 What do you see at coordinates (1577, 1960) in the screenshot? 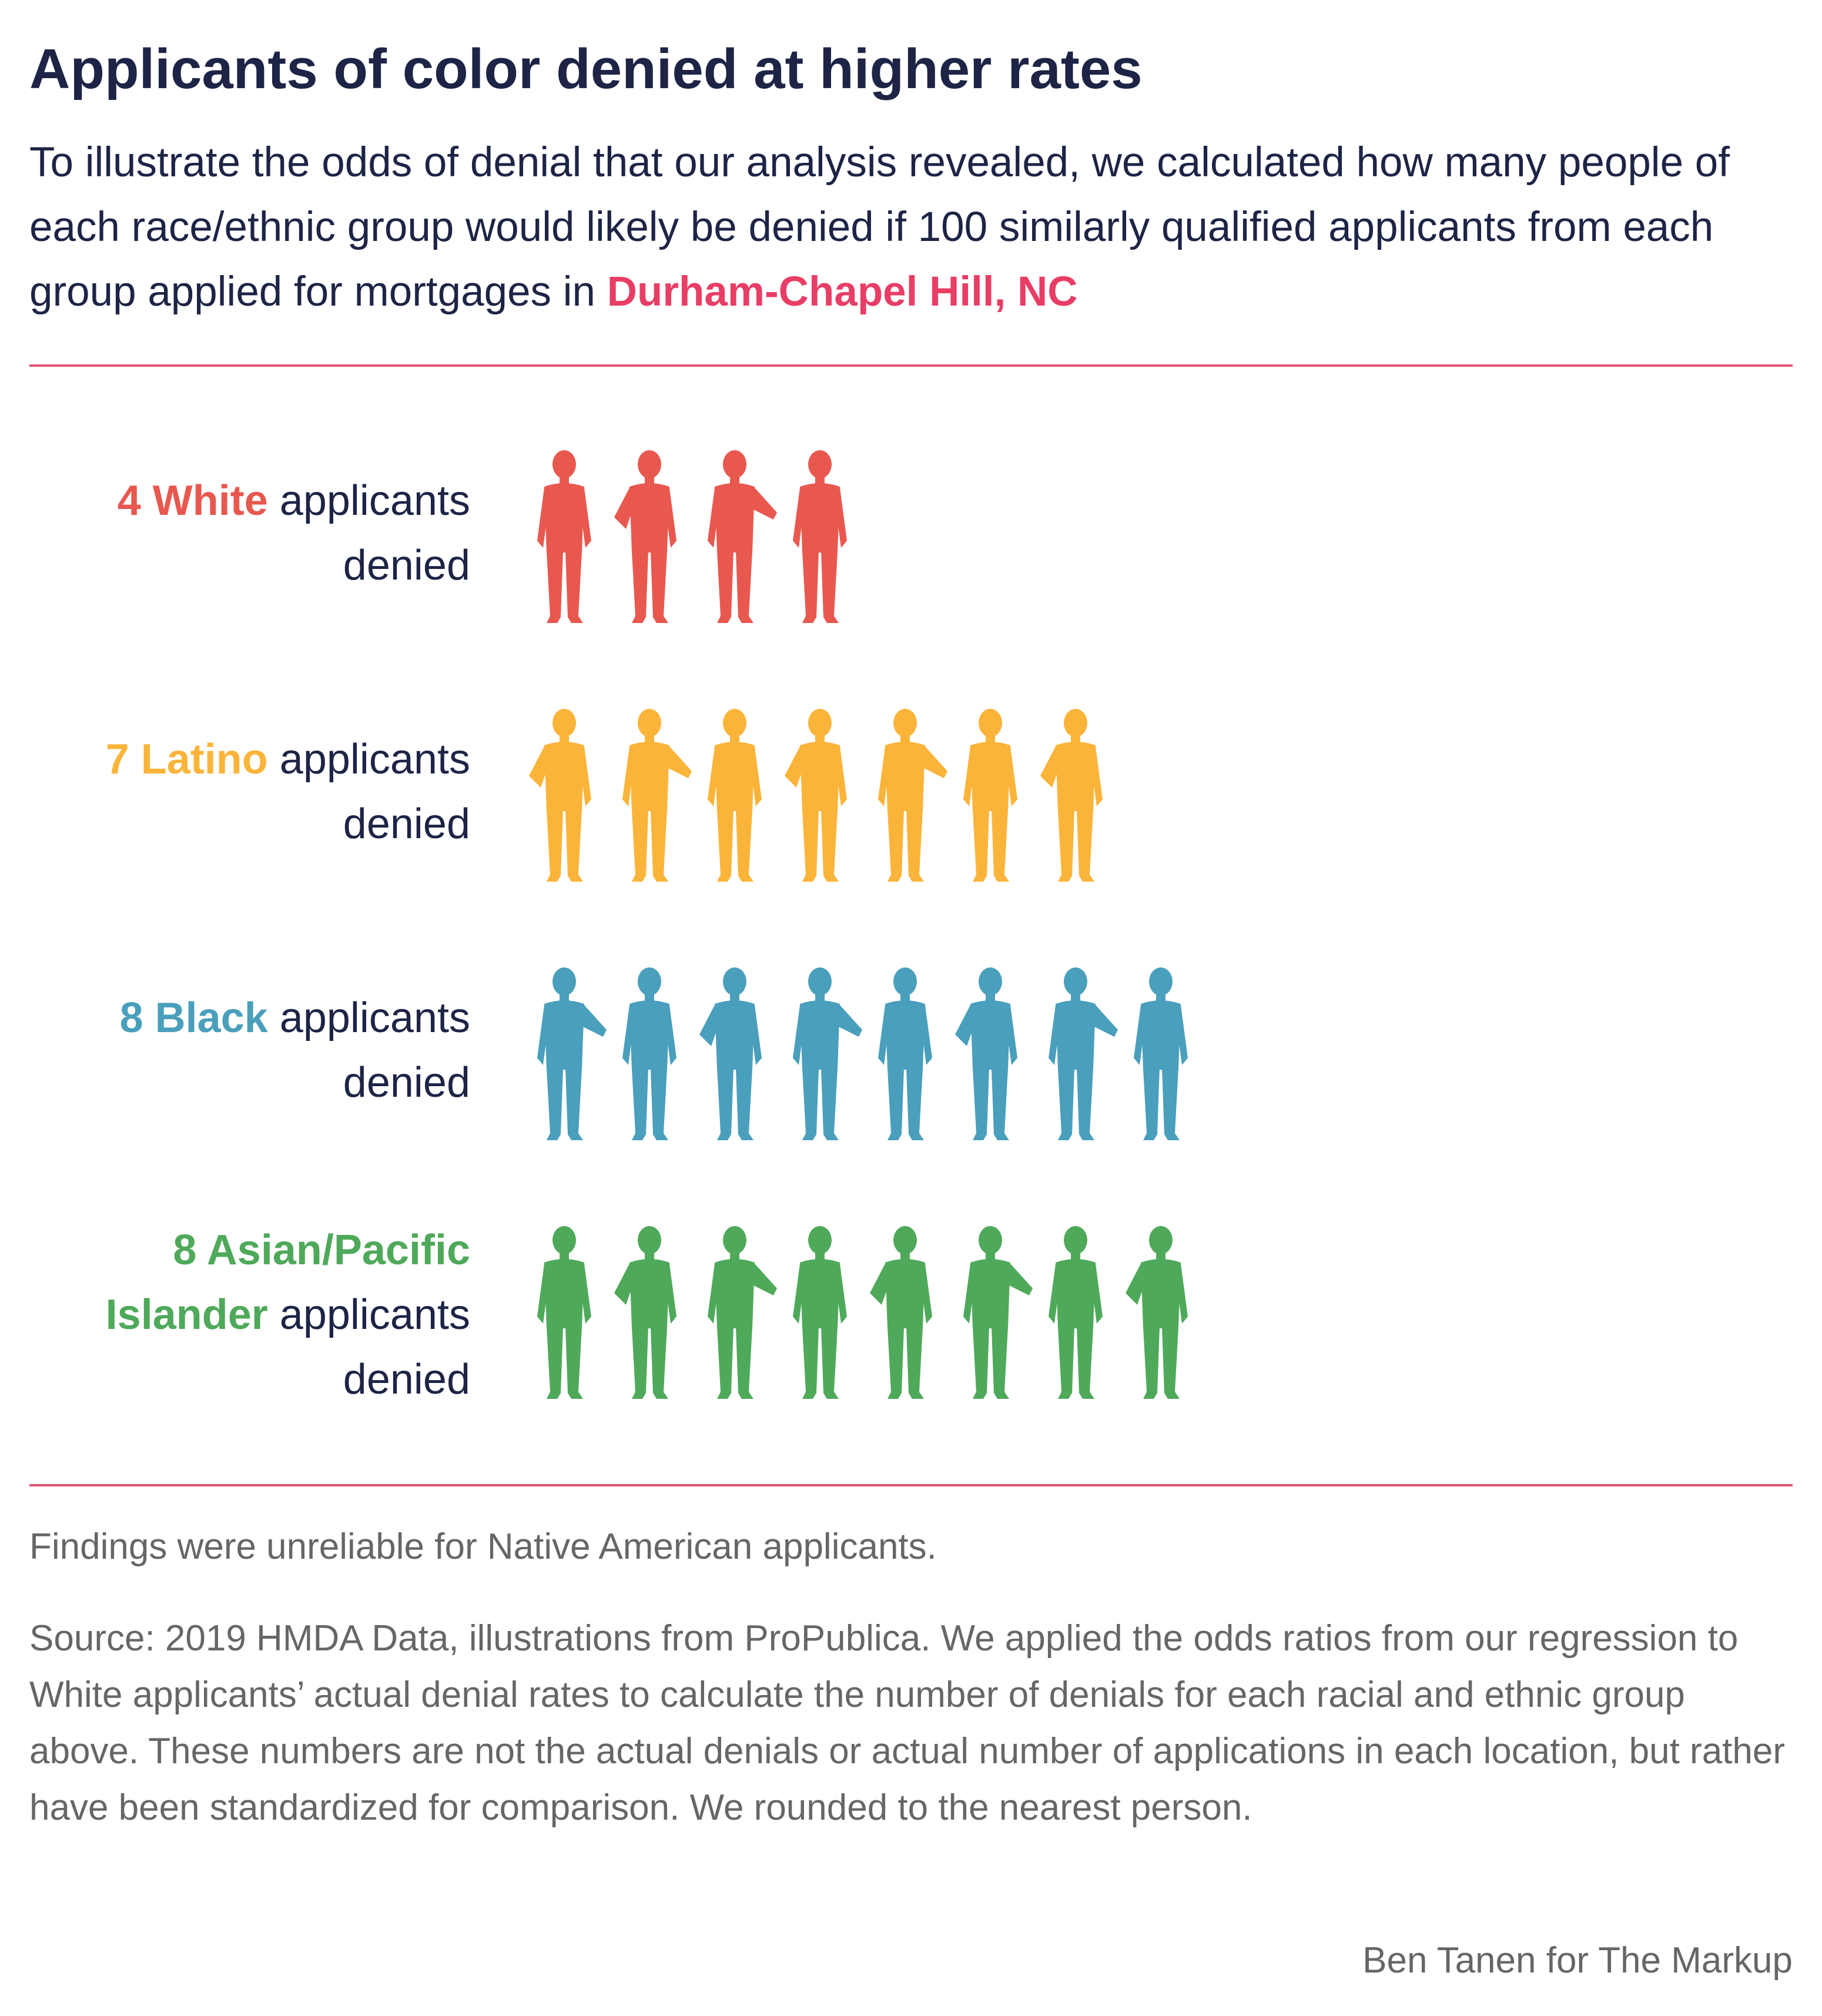
I see `credit: Ben Tanen for The Markup` at bounding box center [1577, 1960].